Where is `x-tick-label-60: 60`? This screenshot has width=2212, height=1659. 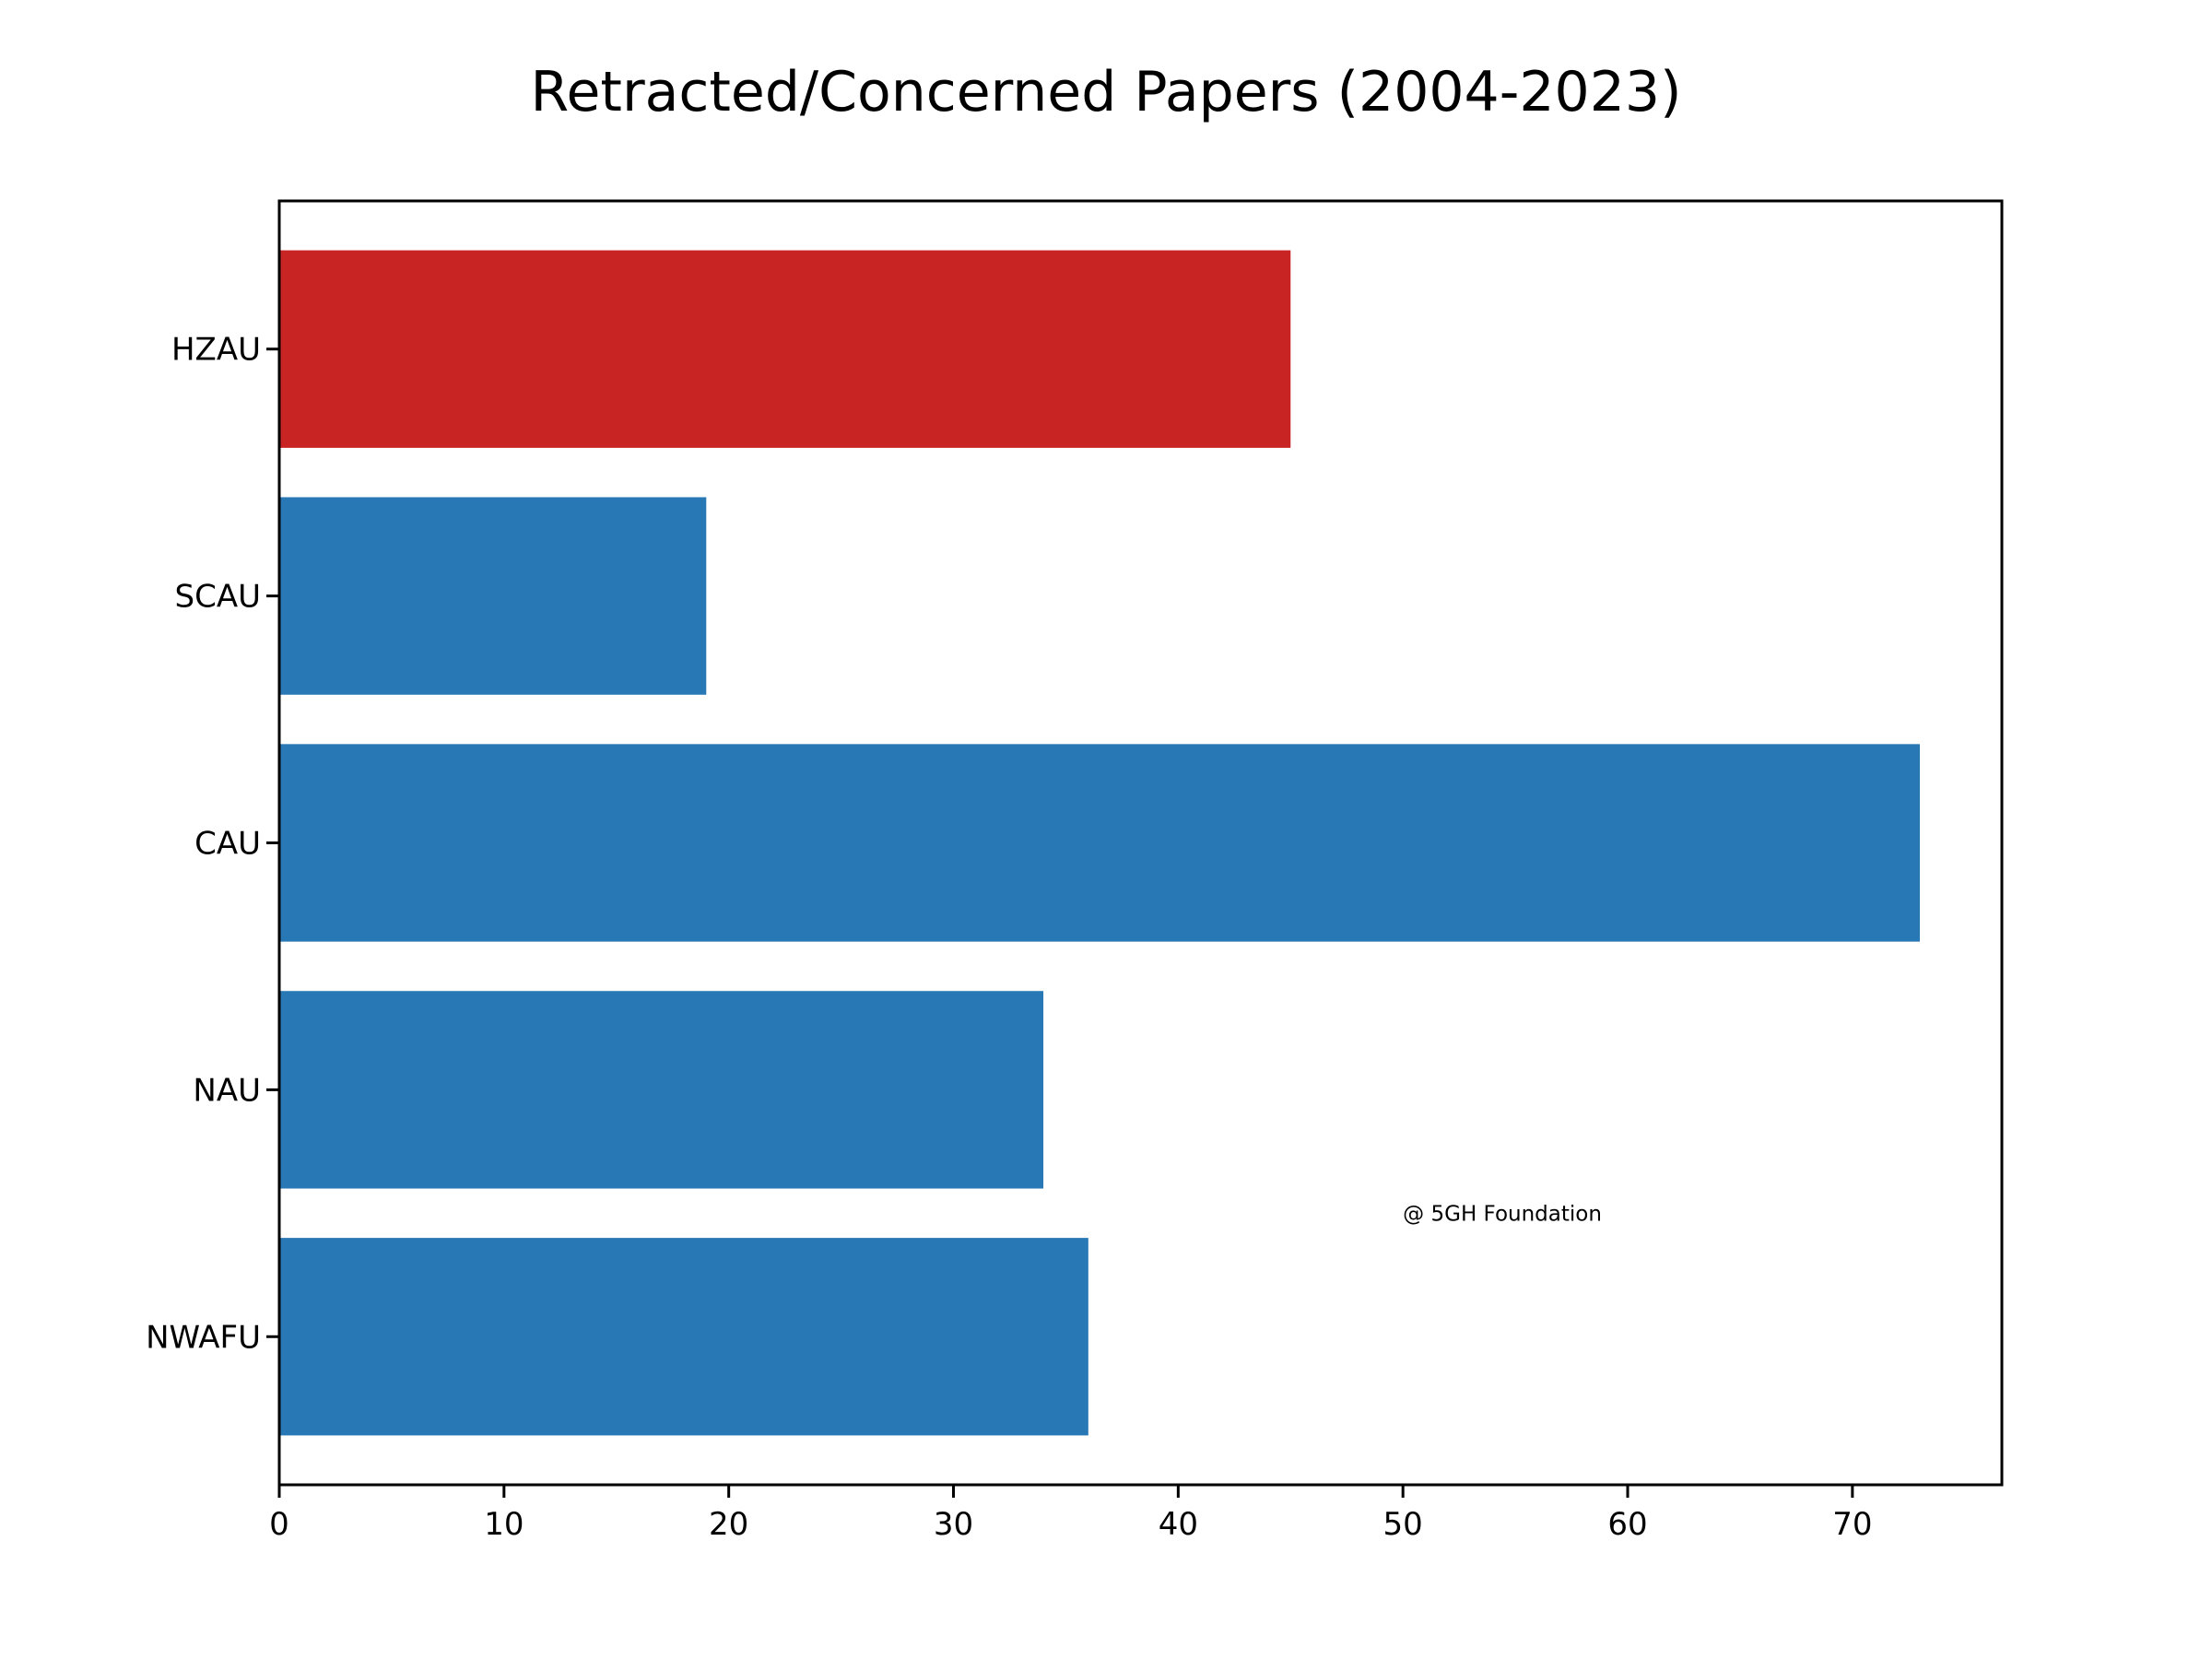
x-tick-label-60: 60 is located at coordinates (1627, 1524).